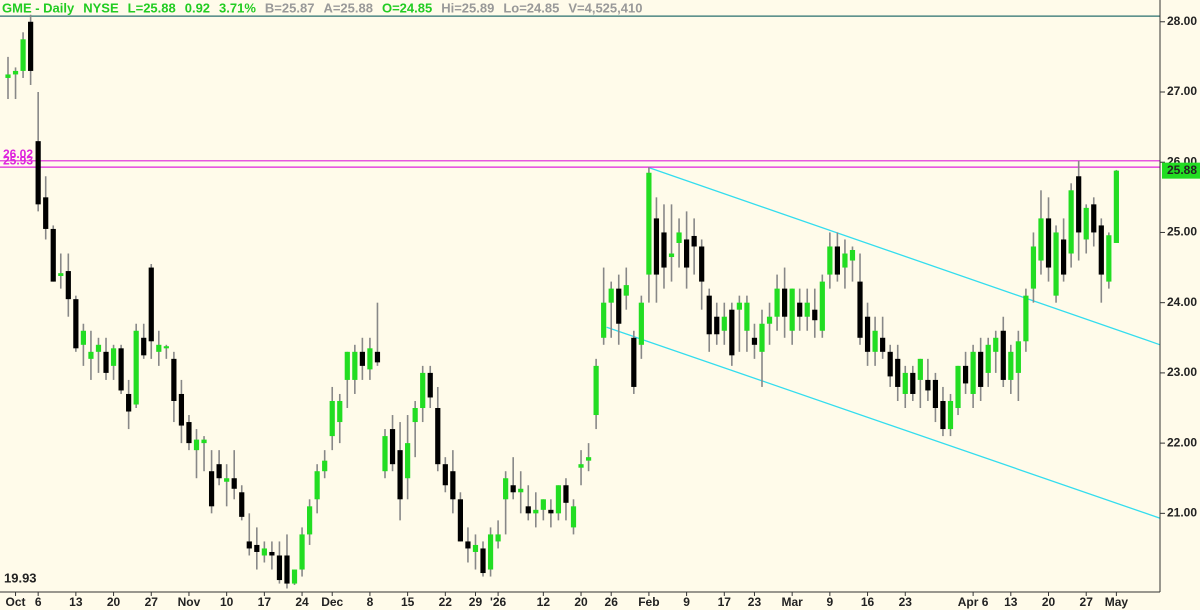 The width and height of the screenshot is (1200, 610). Describe the element at coordinates (265, 602) in the screenshot. I see `x-tick-label: 17` at that location.